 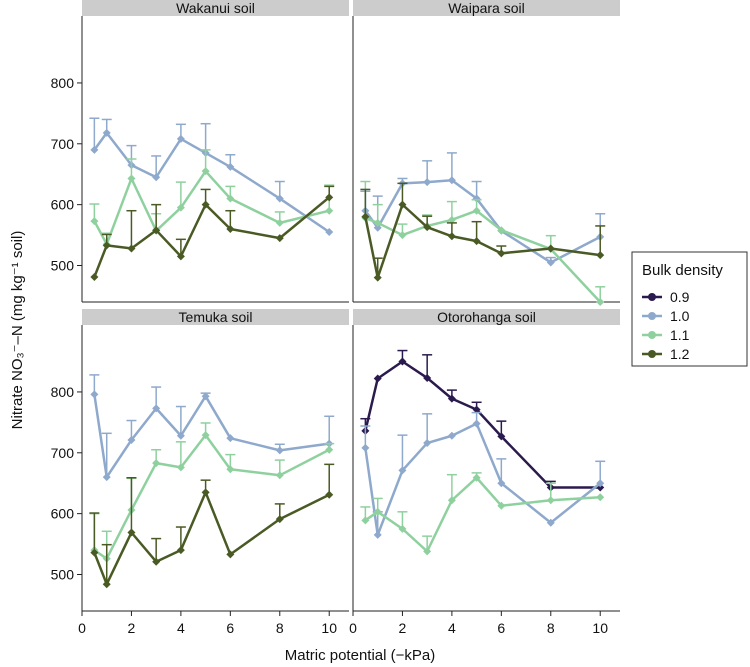 I want to click on x-tick-label: 2, so click(x=132, y=628).